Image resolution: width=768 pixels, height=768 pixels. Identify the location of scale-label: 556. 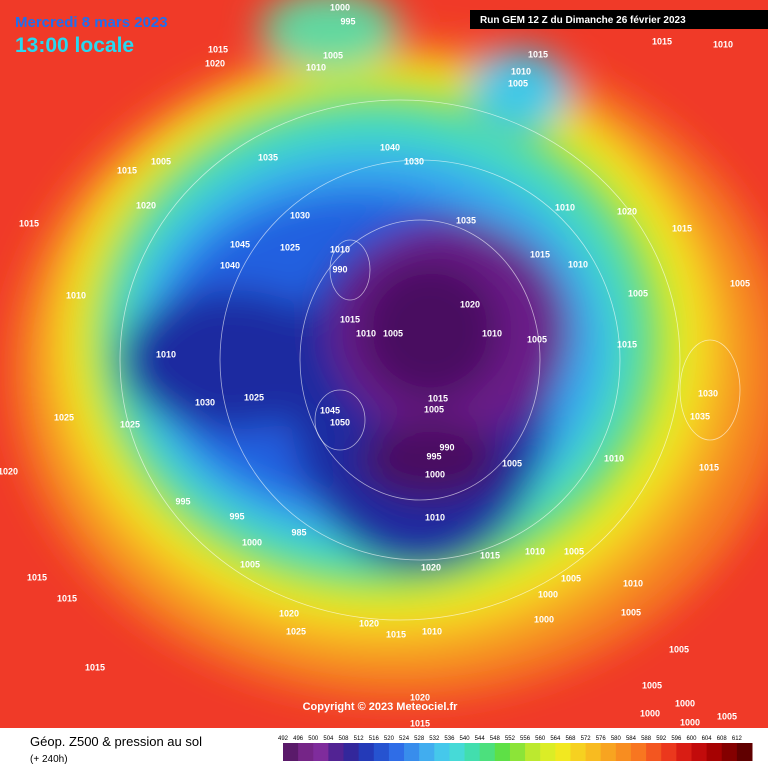
(525, 739).